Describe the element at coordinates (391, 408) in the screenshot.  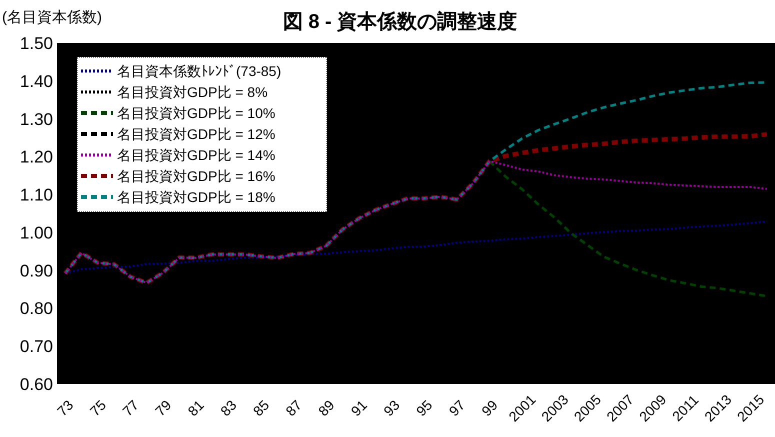
I see `x-tick-label: 93` at that location.